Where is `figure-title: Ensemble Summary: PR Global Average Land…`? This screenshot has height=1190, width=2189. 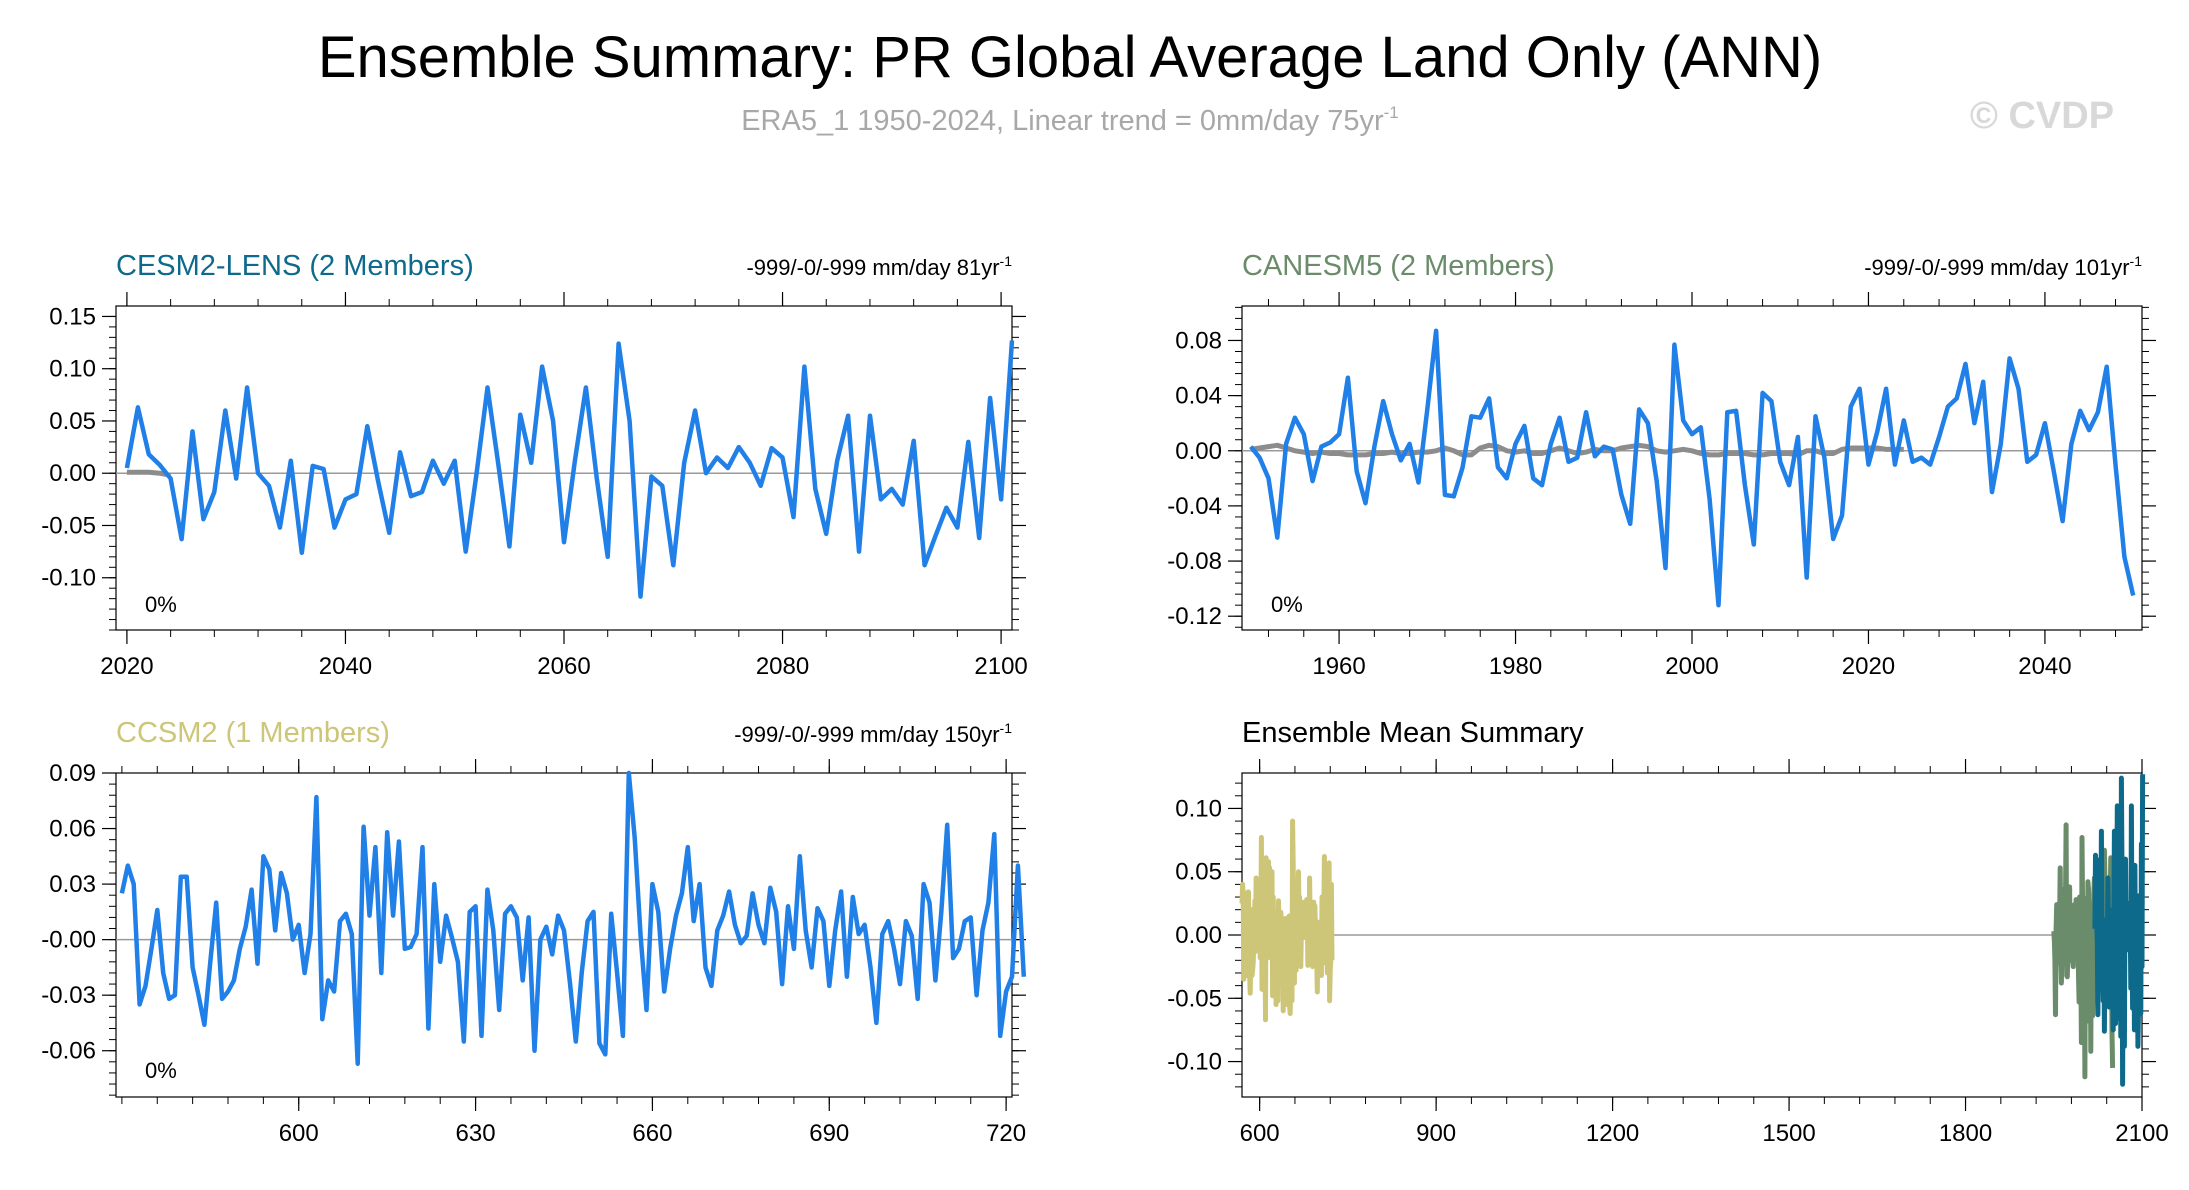
figure-title: Ensemble Summary: PR Global Average Land… is located at coordinates (1070, 57).